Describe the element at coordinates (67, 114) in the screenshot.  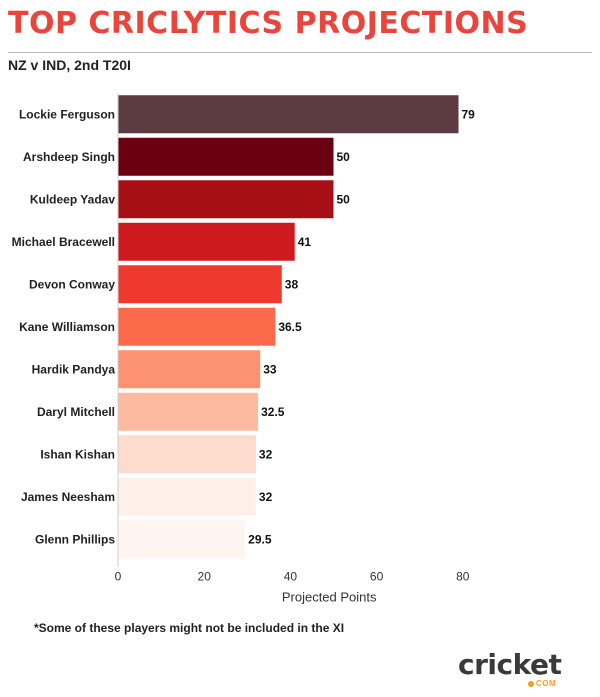
I see `category-label: Lockie Ferguson` at that location.